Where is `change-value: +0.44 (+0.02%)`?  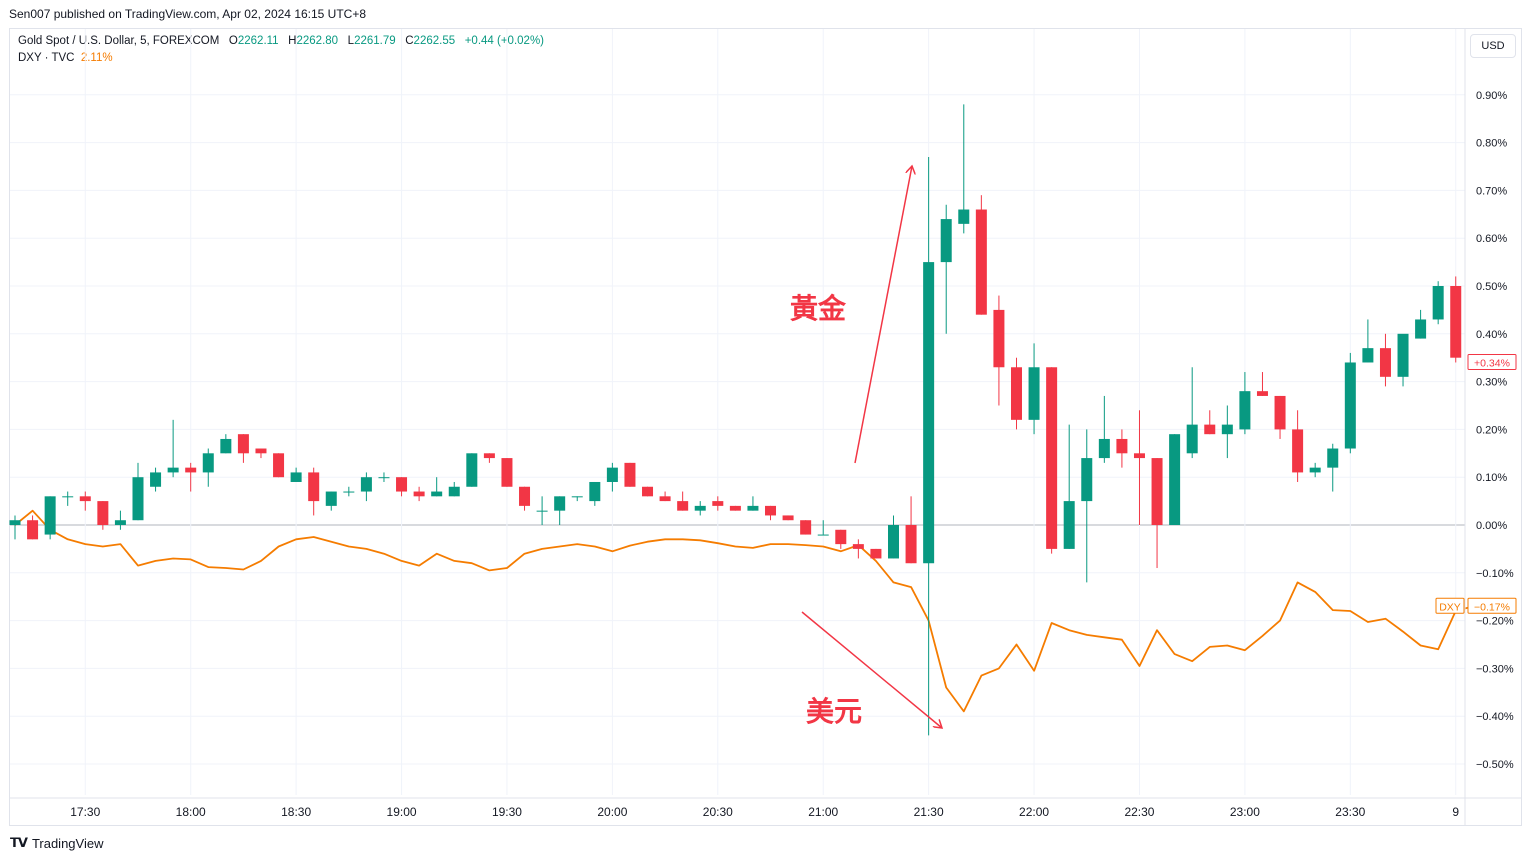 change-value: +0.44 (+0.02%) is located at coordinates (504, 41).